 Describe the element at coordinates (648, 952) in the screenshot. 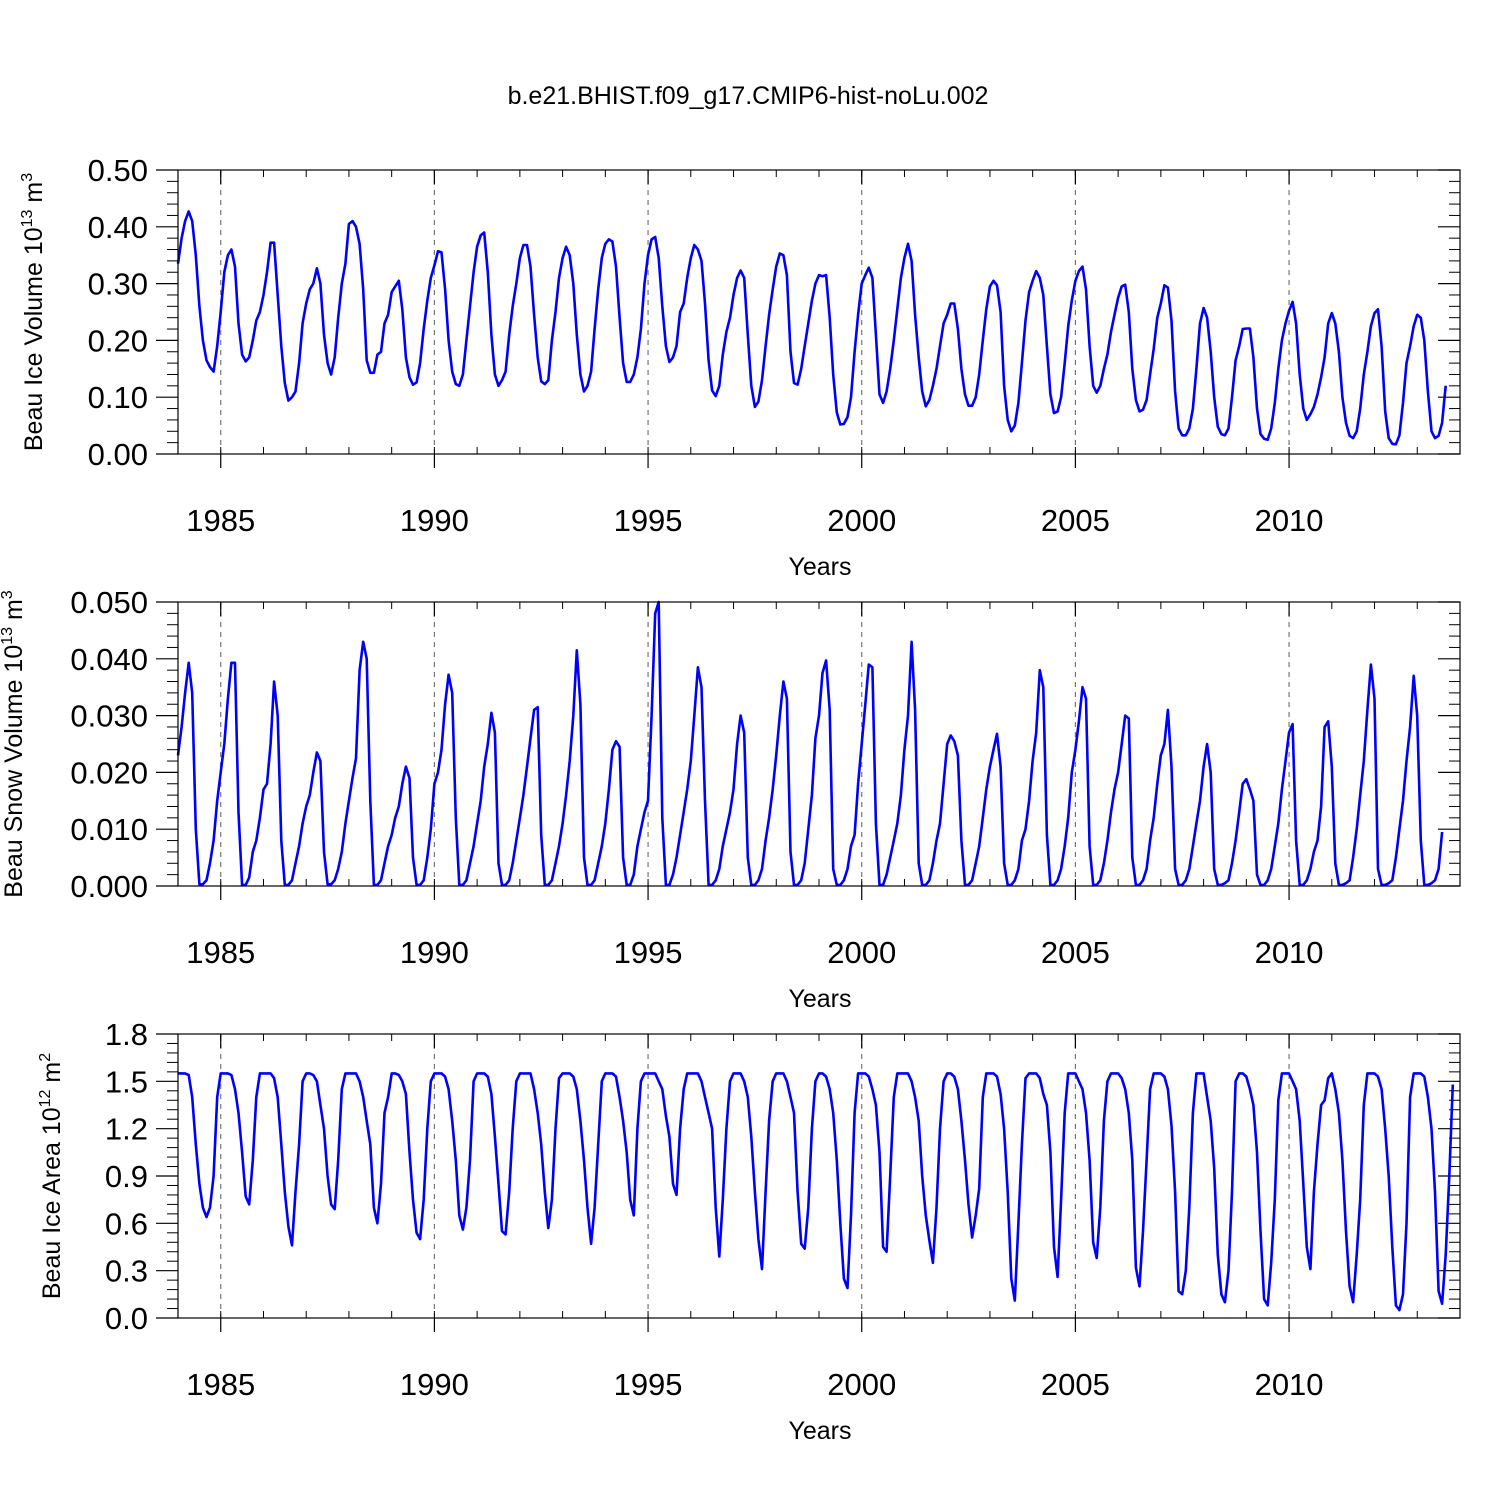

I see `snow-volume-x-tick-label: 1995` at that location.